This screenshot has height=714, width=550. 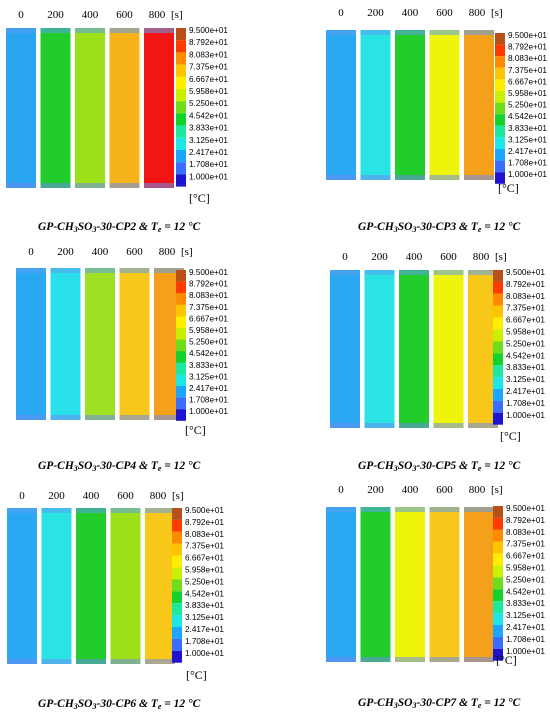 What do you see at coordinates (439, 466) in the screenshot?
I see `panel-caption: GP-CH3​SO3​-30-CP5 & Te​ = 12 °C` at bounding box center [439, 466].